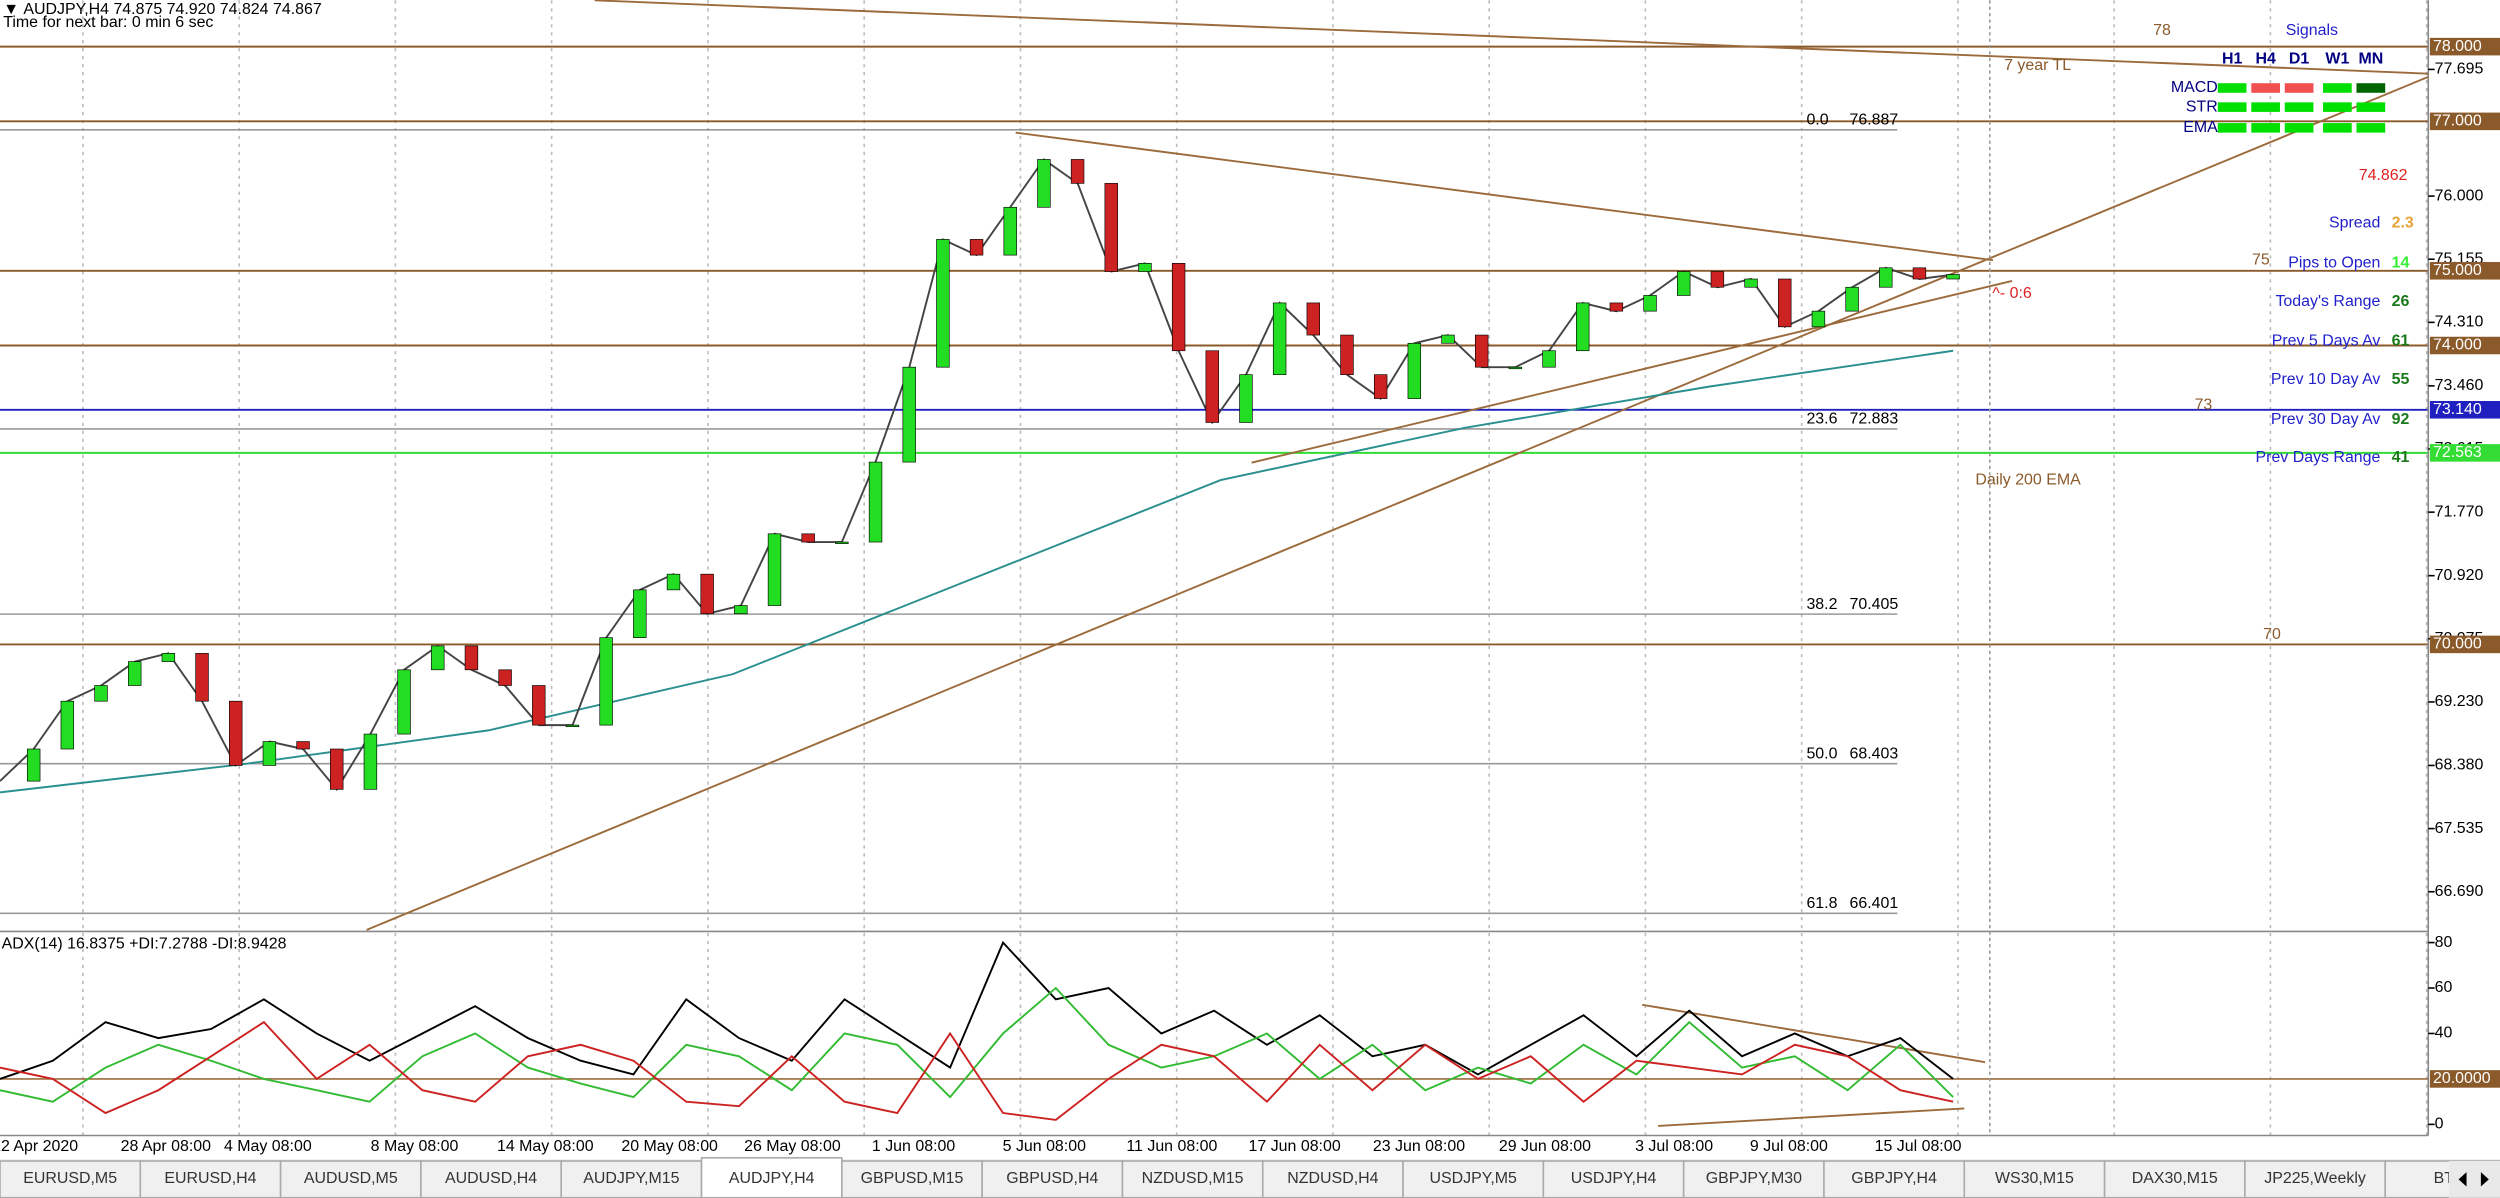 This screenshot has height=1198, width=2500. Describe the element at coordinates (2028, 479) in the screenshot. I see `annotation: Daily 200 EMA` at that location.